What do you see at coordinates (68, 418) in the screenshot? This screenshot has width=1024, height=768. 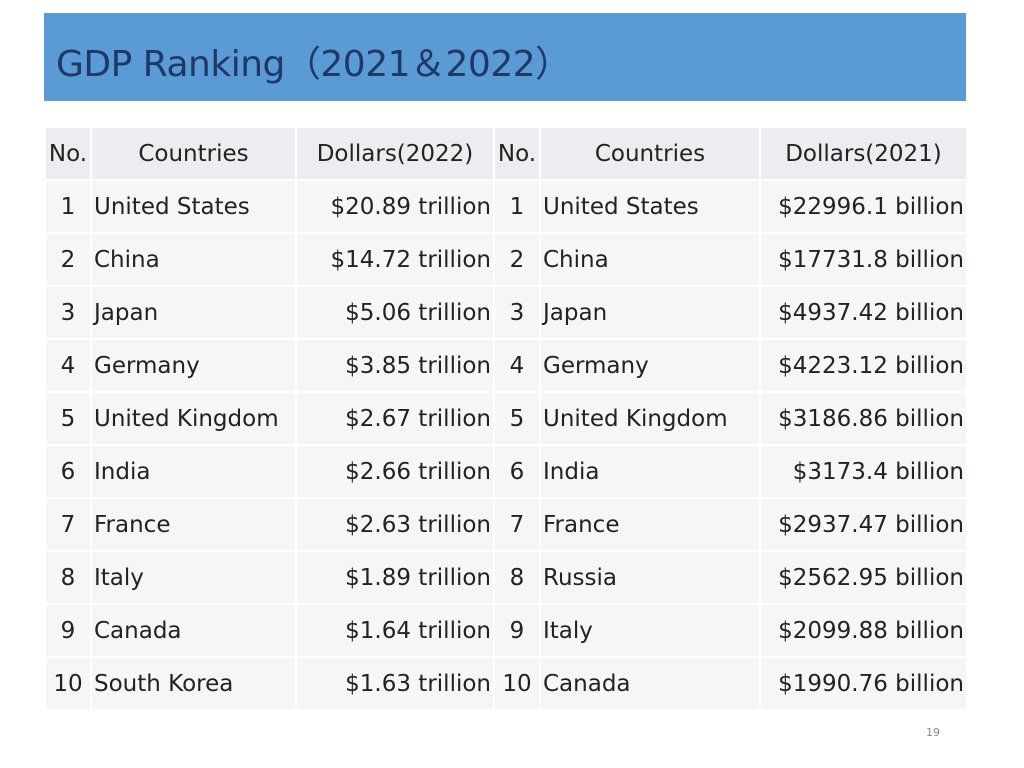 I see `rank-2022-cell: 5` at bounding box center [68, 418].